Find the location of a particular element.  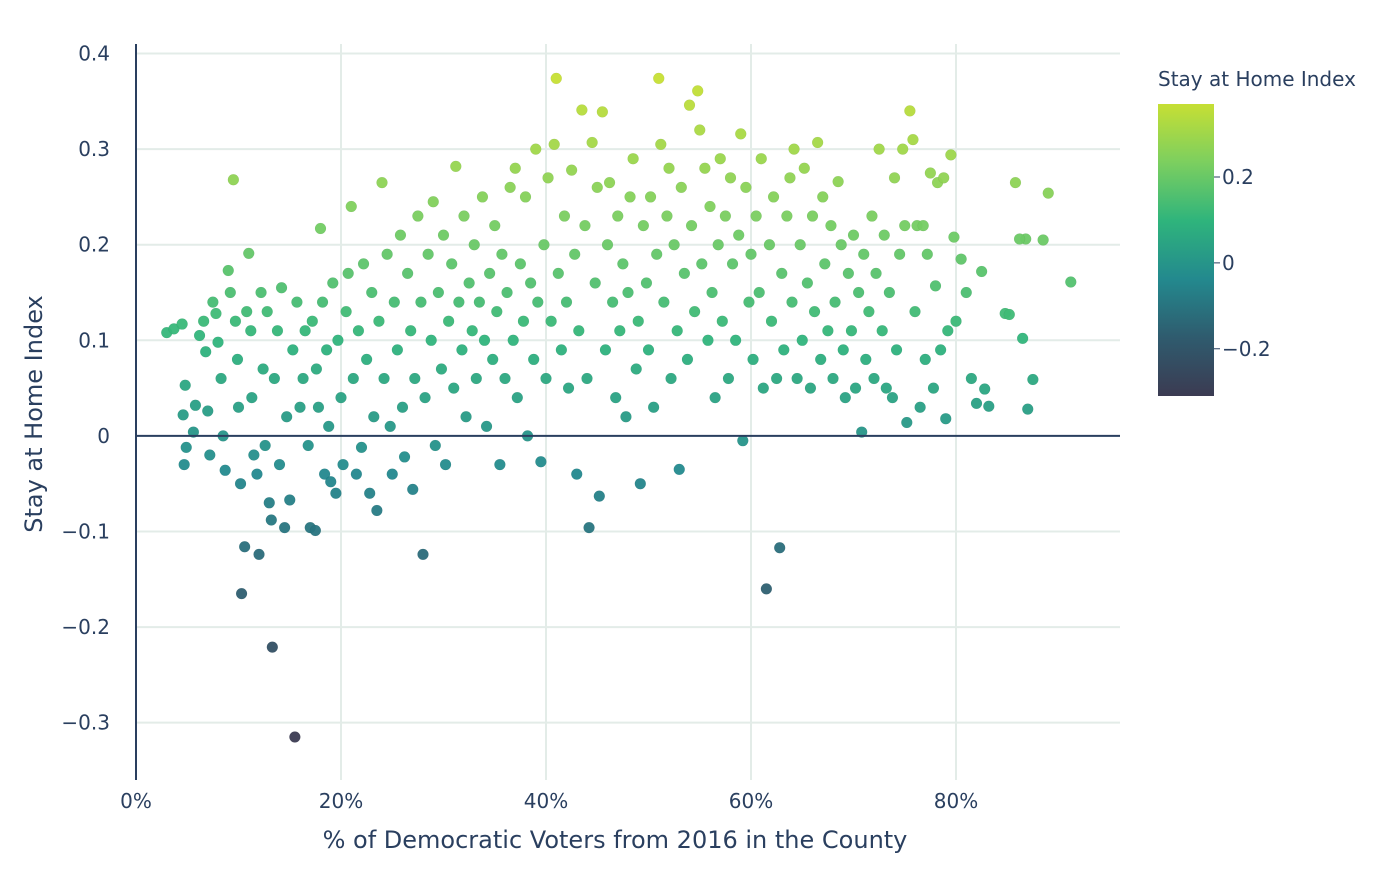

y-tick-label: 0.4 is located at coordinates (94, 54).